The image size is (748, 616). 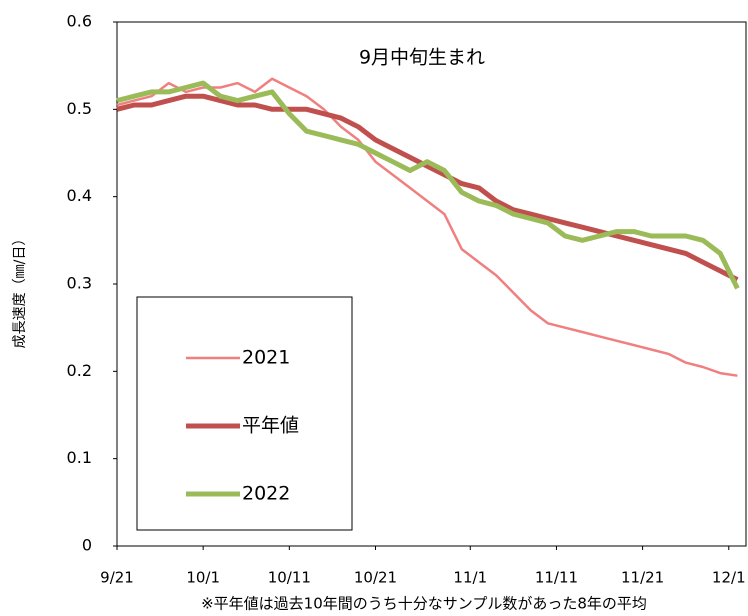 What do you see at coordinates (87, 545) in the screenshot?
I see `y-tick-label: 0` at bounding box center [87, 545].